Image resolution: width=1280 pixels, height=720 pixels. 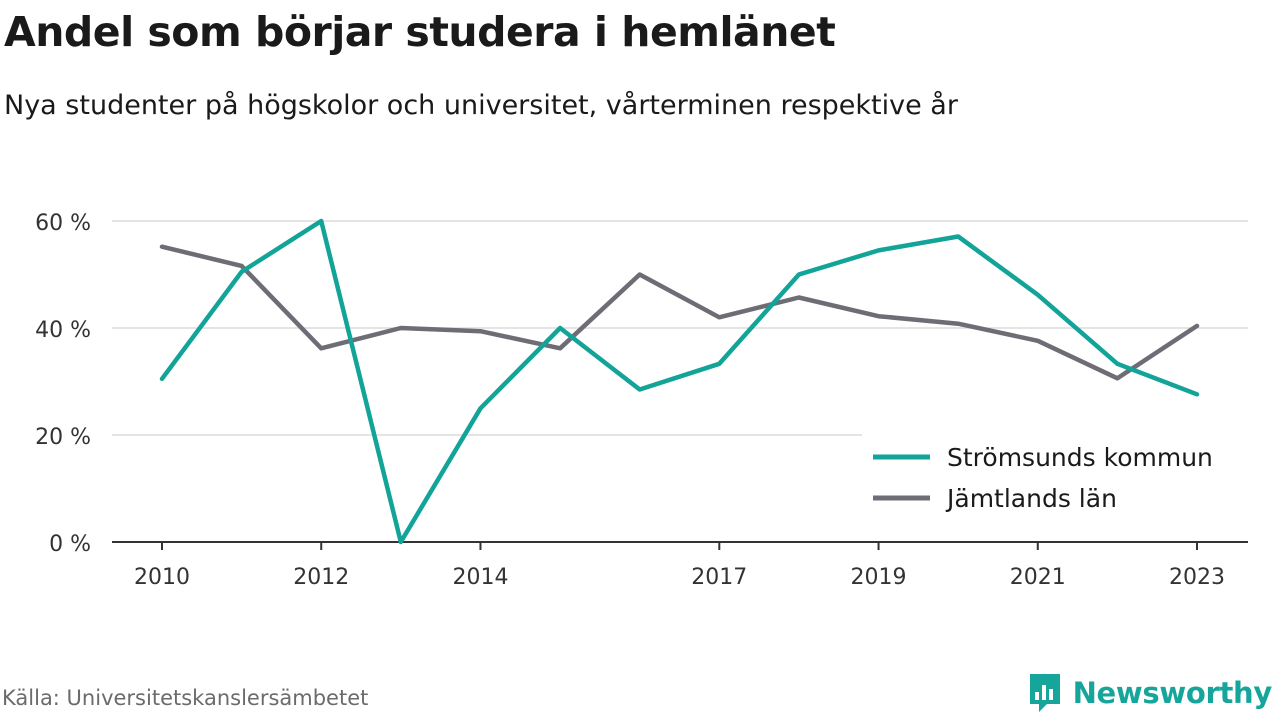 What do you see at coordinates (480, 577) in the screenshot?
I see `x-tick-label: 2014` at bounding box center [480, 577].